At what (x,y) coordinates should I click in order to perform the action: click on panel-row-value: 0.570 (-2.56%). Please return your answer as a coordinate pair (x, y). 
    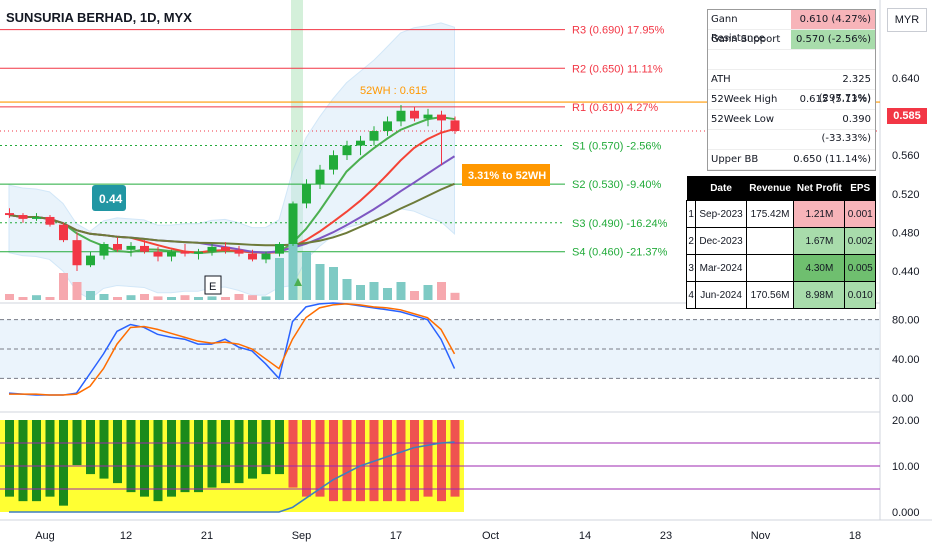
    Looking at the image, I should click on (833, 39).